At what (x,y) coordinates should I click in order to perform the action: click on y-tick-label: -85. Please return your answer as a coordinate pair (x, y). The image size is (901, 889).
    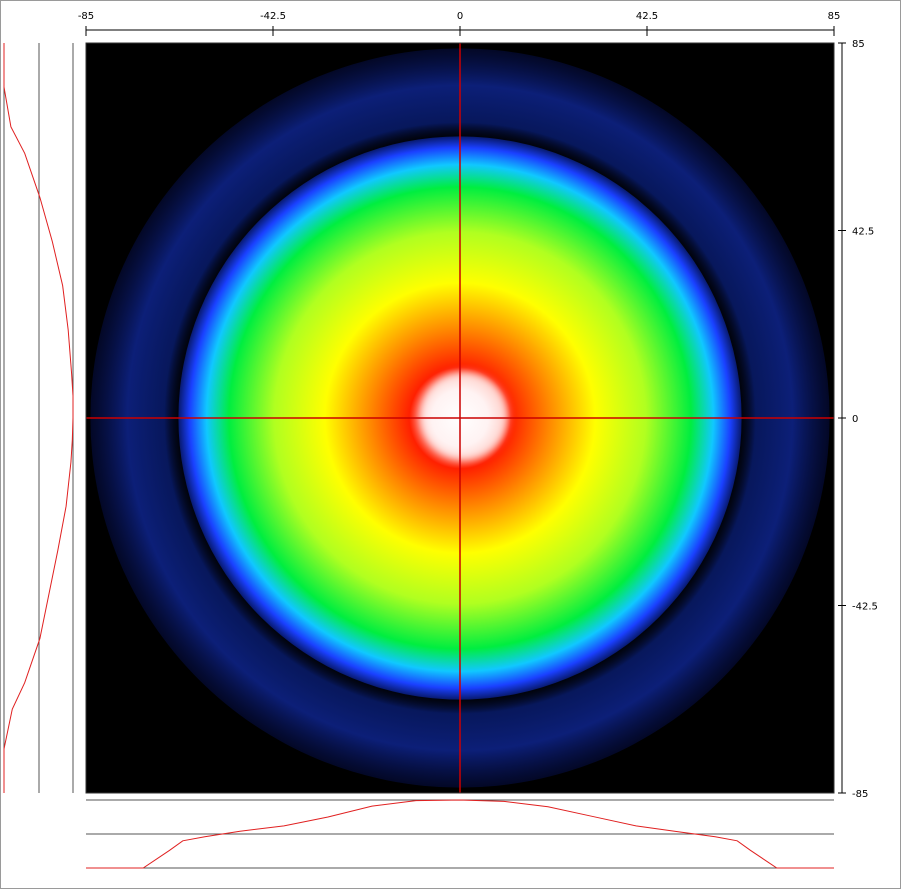
    Looking at the image, I should click on (860, 794).